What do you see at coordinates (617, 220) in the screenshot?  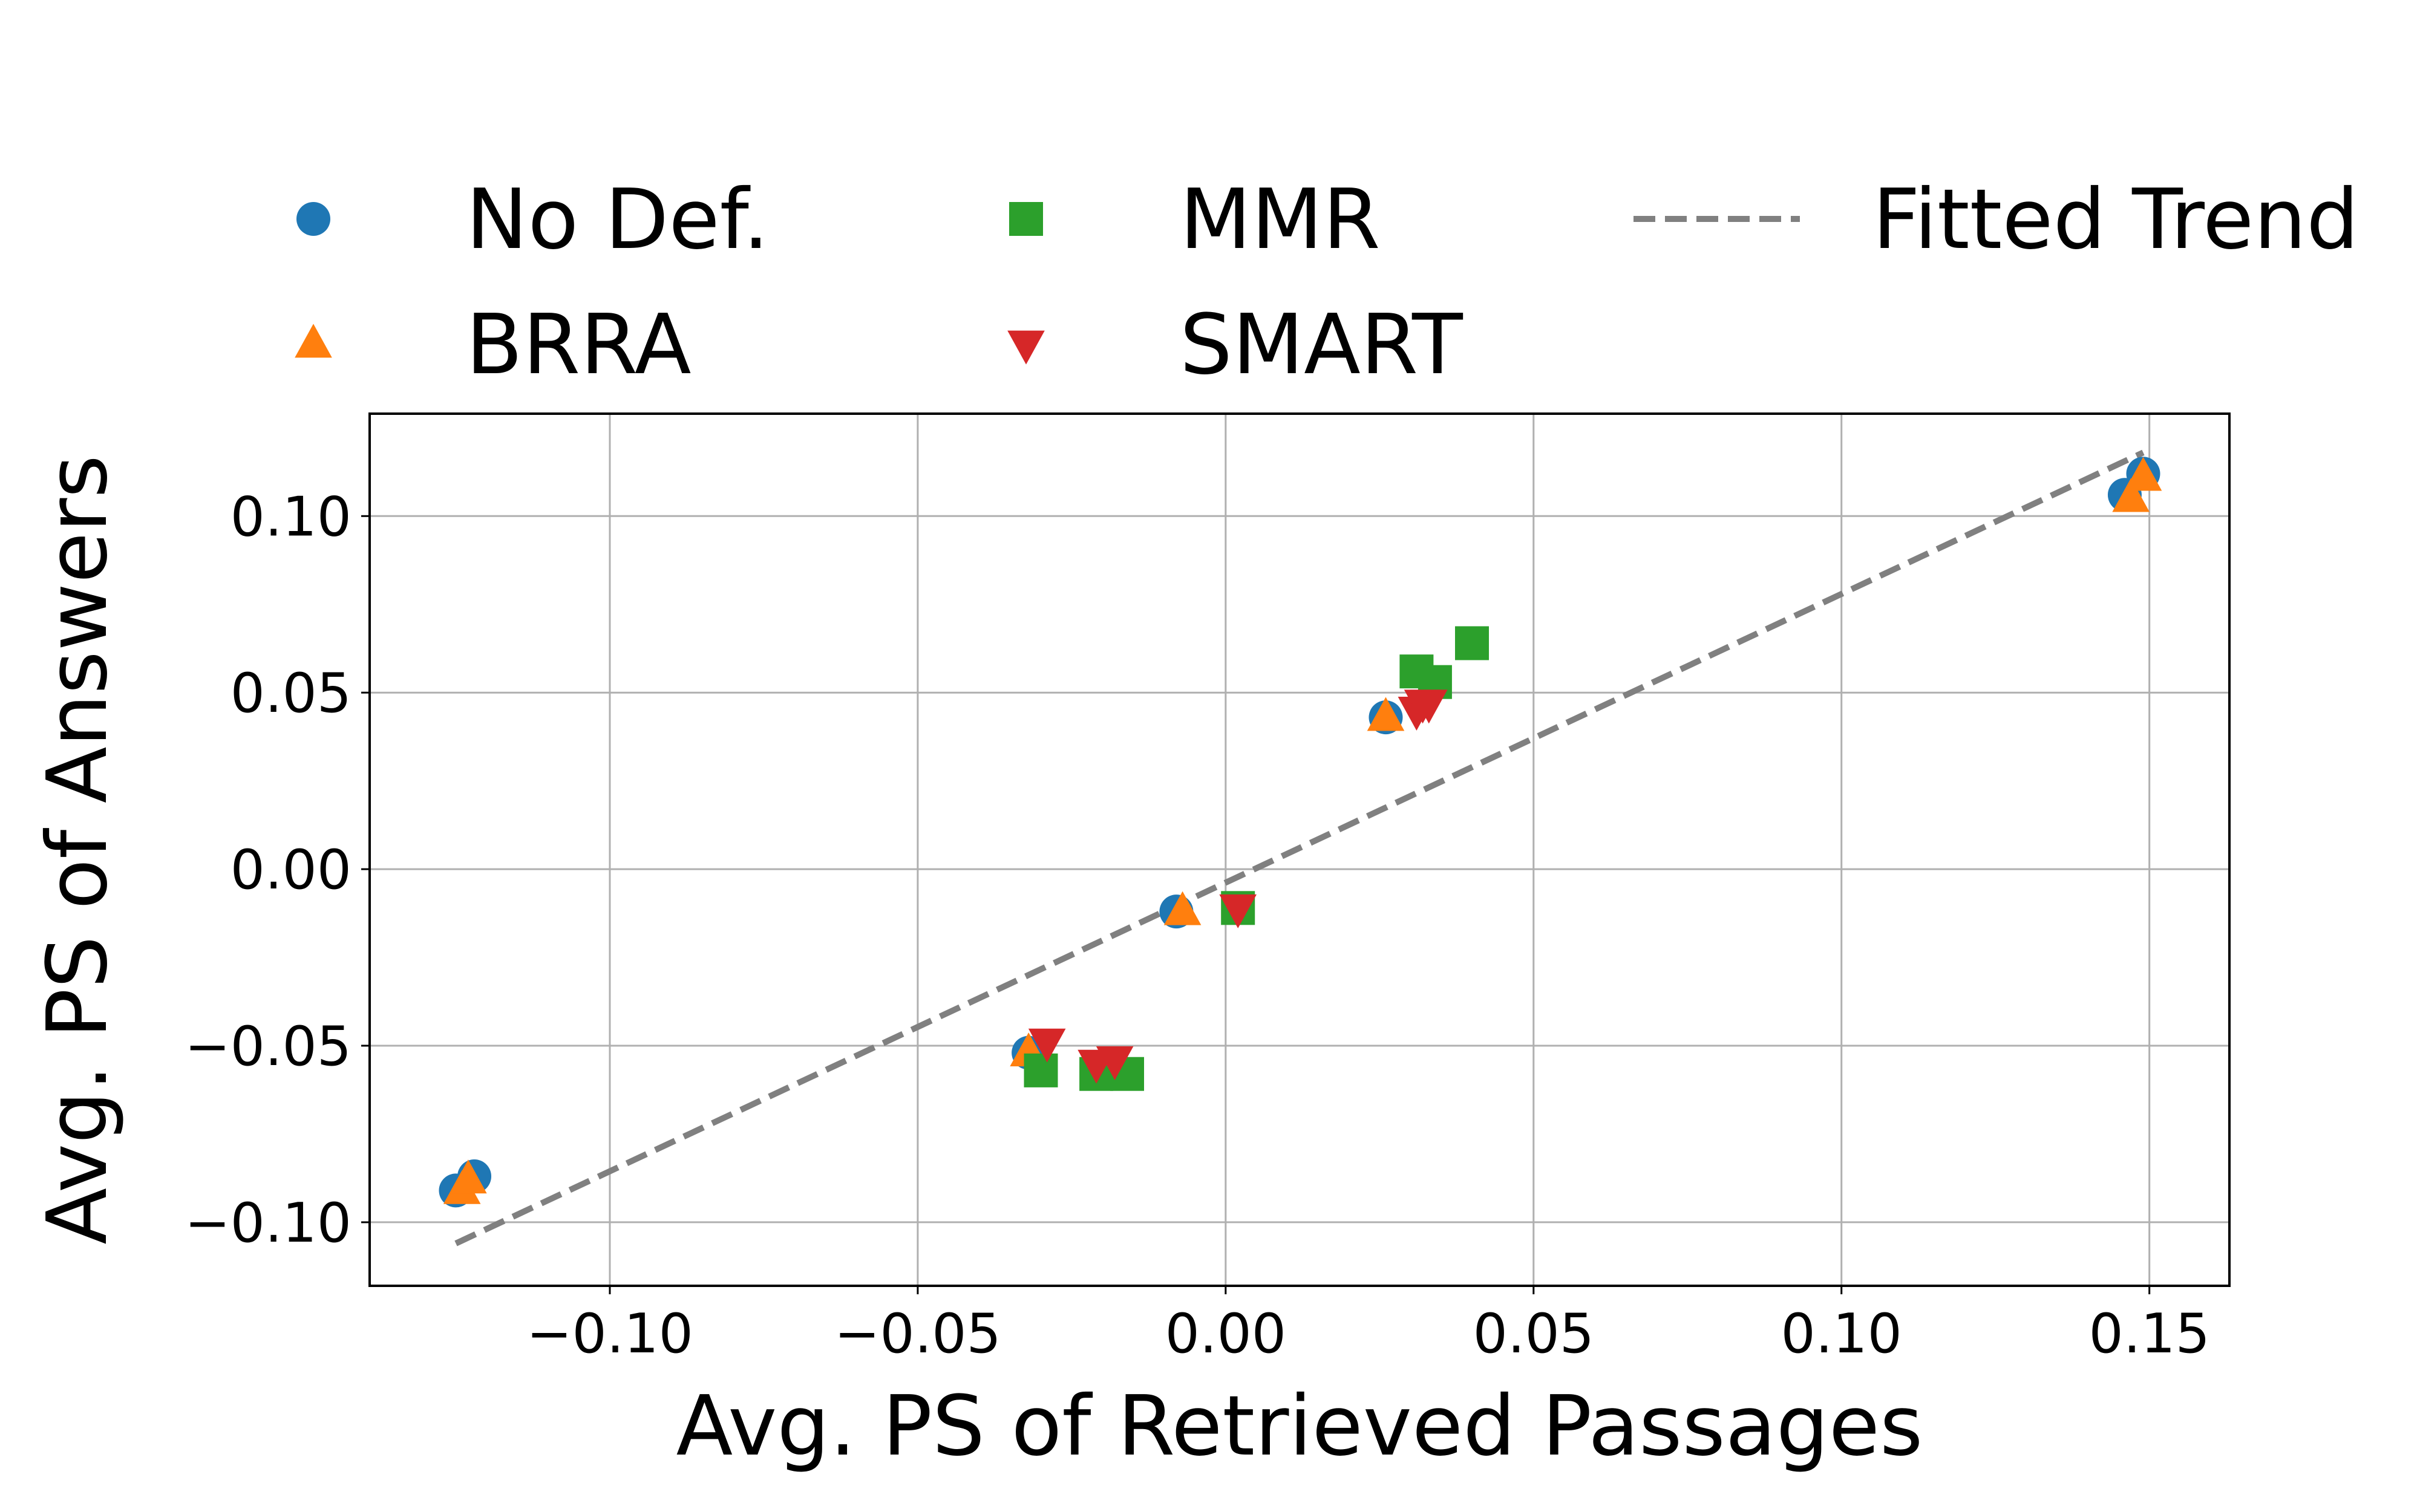 I see `legend-no-def-label: No Def.` at bounding box center [617, 220].